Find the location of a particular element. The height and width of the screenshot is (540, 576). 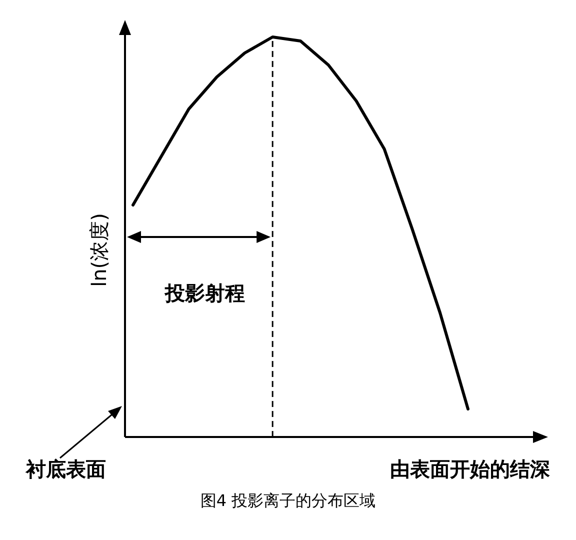

caption: 图4 投影离子的分布区域 is located at coordinates (288, 500).